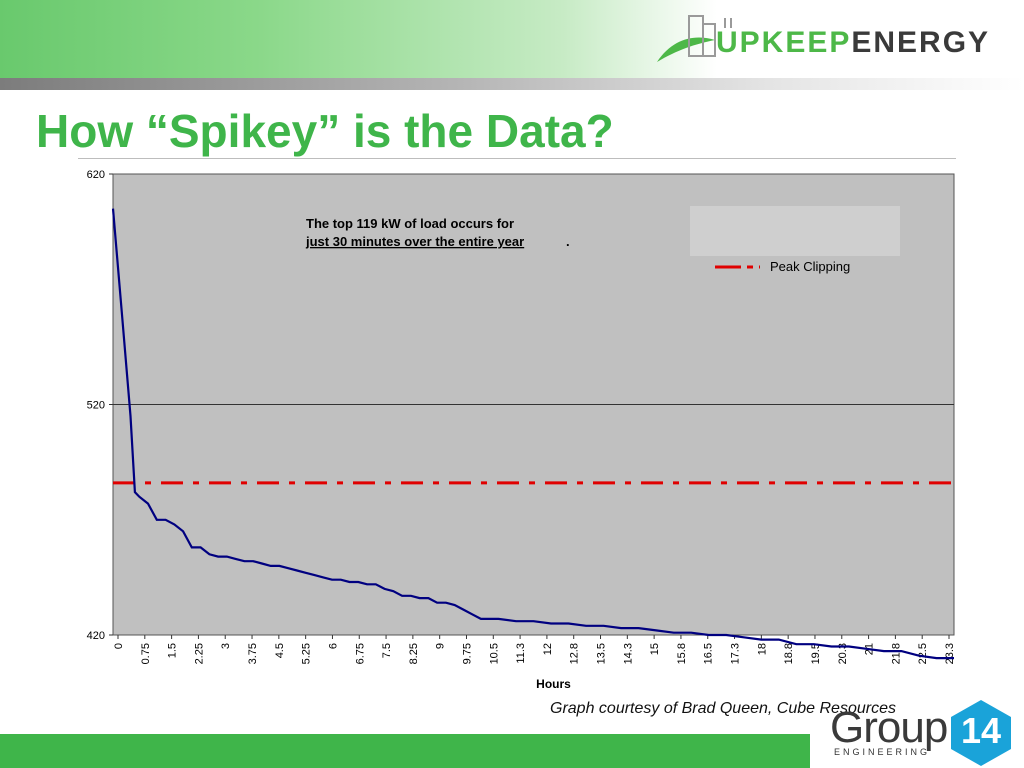  What do you see at coordinates (521, 653) in the screenshot?
I see `x-tick-label: 11.3` at bounding box center [521, 653].